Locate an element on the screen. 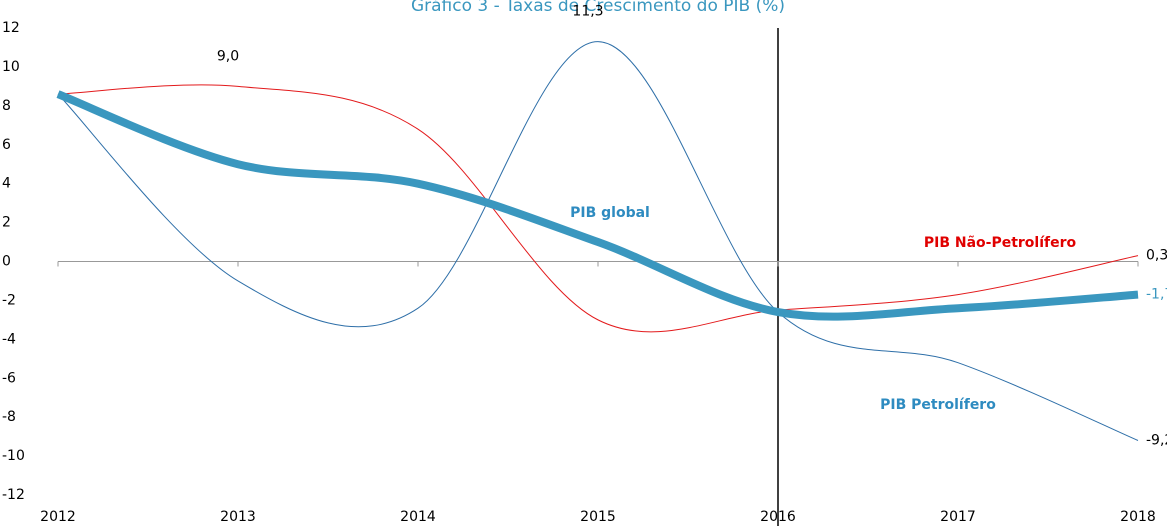 The image size is (1167, 526). data-label: 9,0 is located at coordinates (228, 56).